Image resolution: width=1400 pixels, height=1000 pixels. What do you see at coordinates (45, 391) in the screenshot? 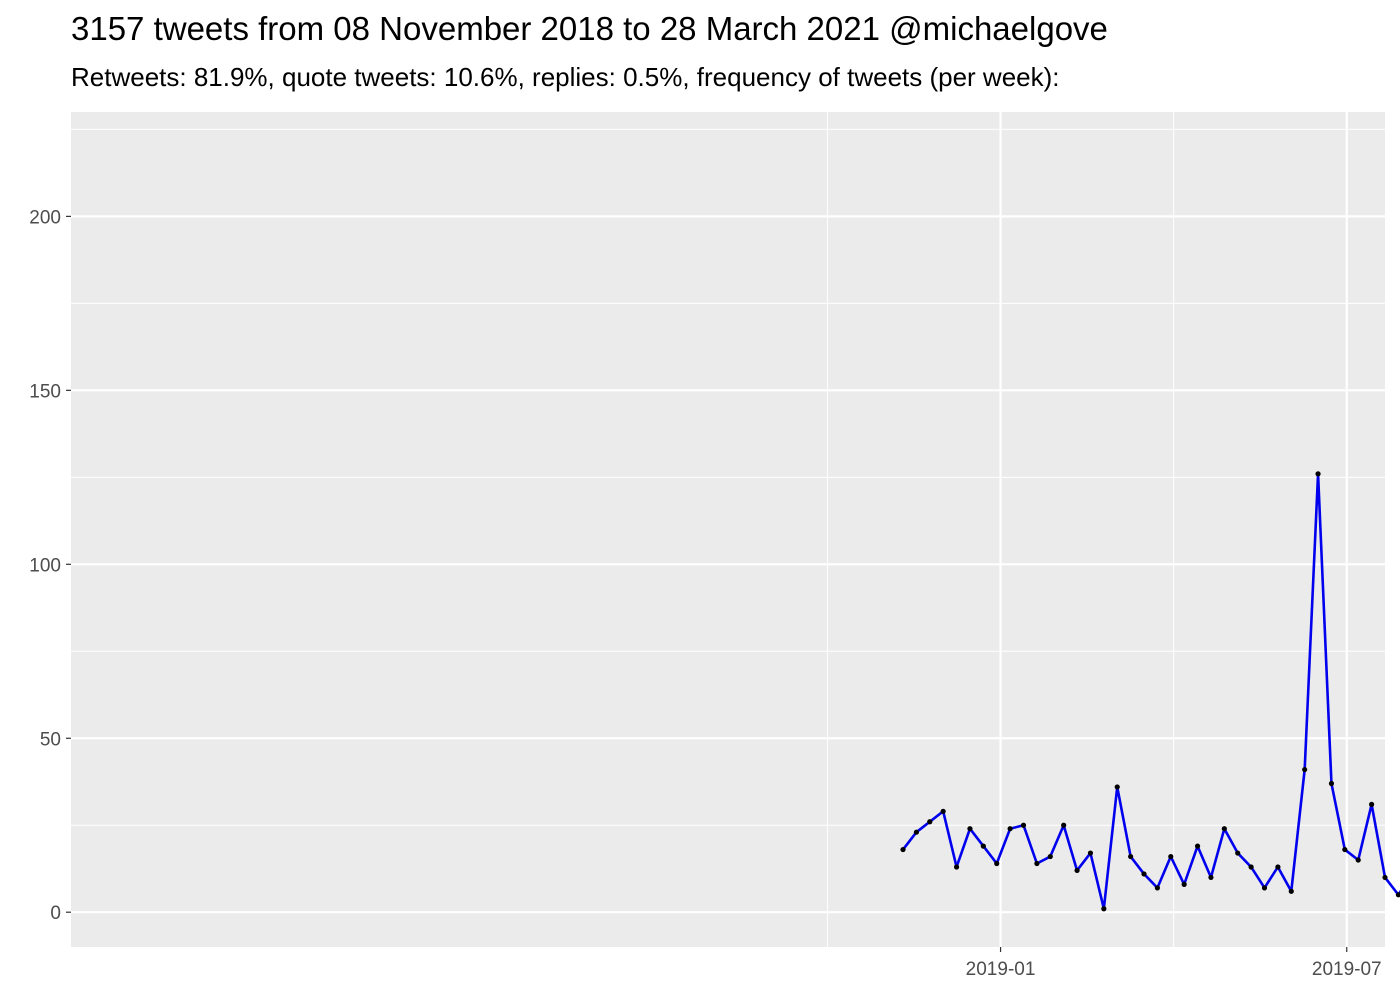
I see `y-tick-label: 150` at bounding box center [45, 391].